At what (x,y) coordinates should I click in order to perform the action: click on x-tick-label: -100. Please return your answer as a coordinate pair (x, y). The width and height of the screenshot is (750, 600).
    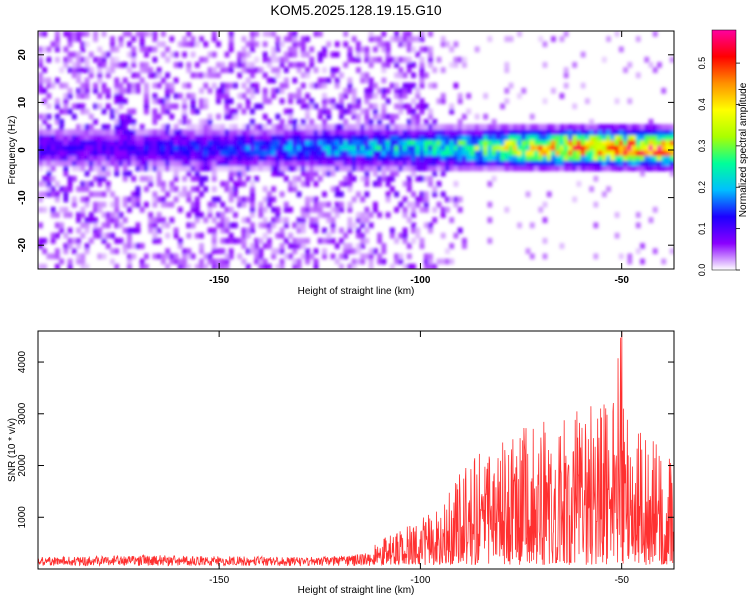
    Looking at the image, I should click on (420, 280).